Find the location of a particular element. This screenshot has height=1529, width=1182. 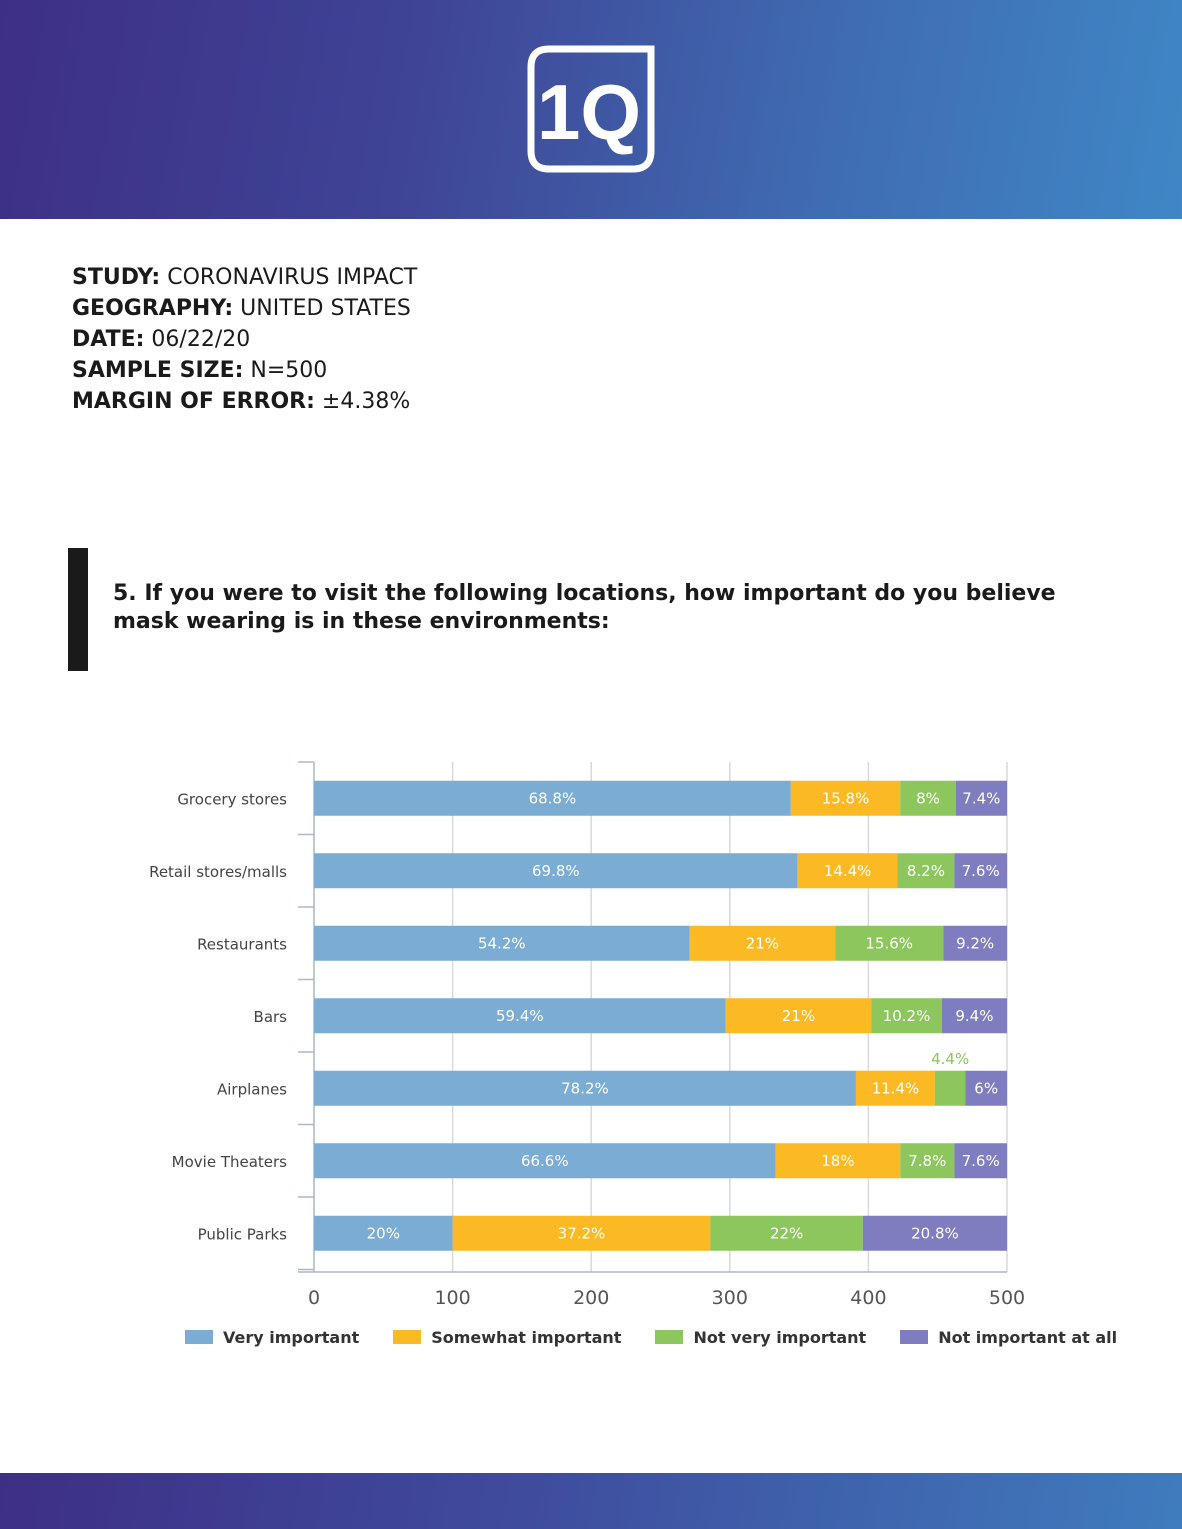

logo-text: 1Q is located at coordinates (589, 112).